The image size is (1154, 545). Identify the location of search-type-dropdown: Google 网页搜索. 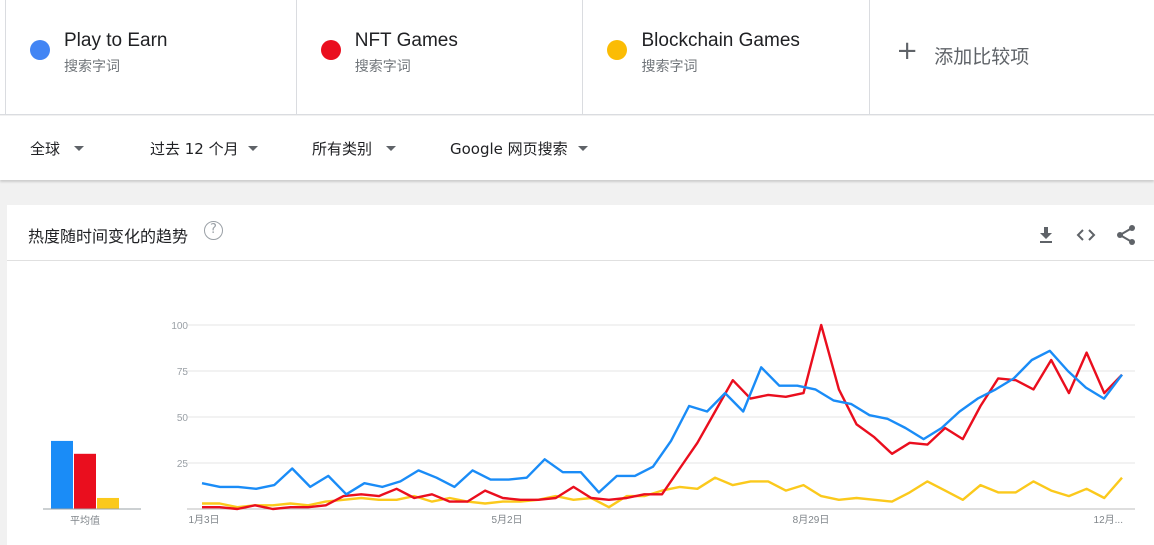
(519, 148).